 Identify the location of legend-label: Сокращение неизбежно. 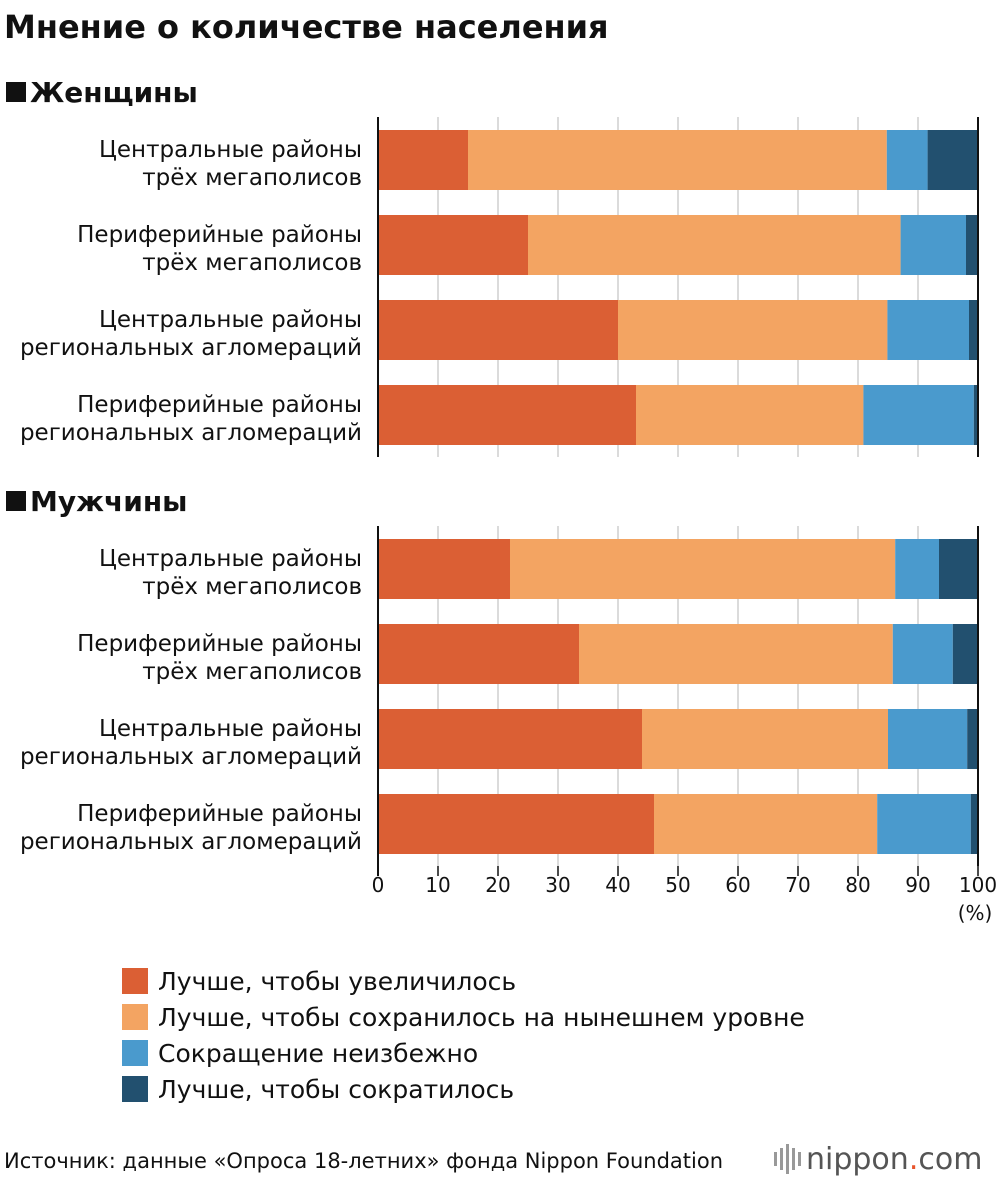
(318, 1053).